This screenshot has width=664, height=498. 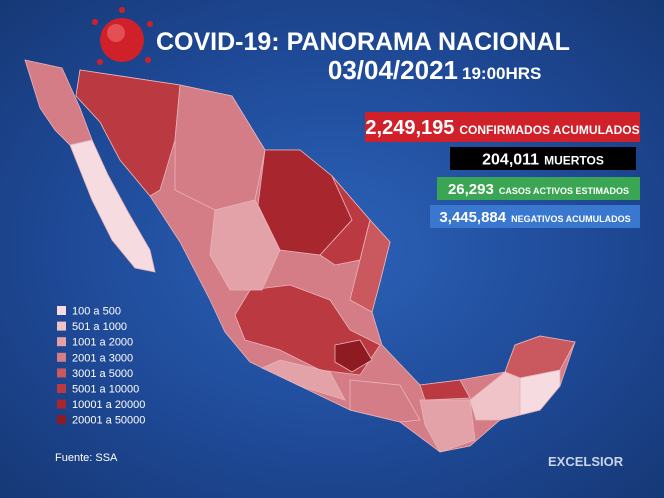 What do you see at coordinates (102, 358) in the screenshot?
I see `legend-label: 2001 a 3000` at bounding box center [102, 358].